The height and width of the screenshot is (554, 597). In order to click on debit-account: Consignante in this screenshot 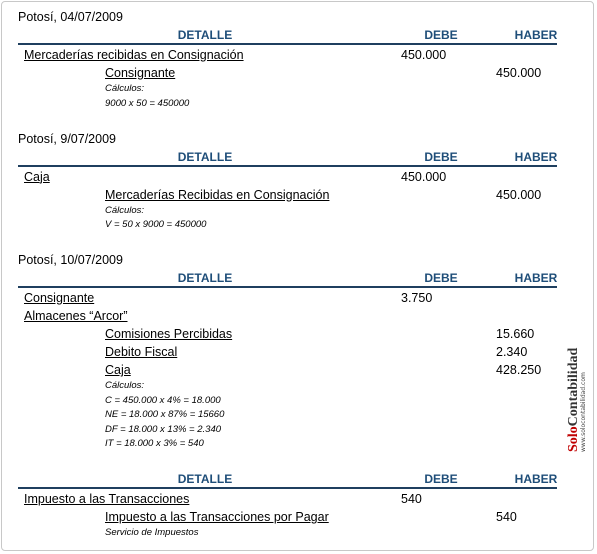, I will do `click(59, 298)`.